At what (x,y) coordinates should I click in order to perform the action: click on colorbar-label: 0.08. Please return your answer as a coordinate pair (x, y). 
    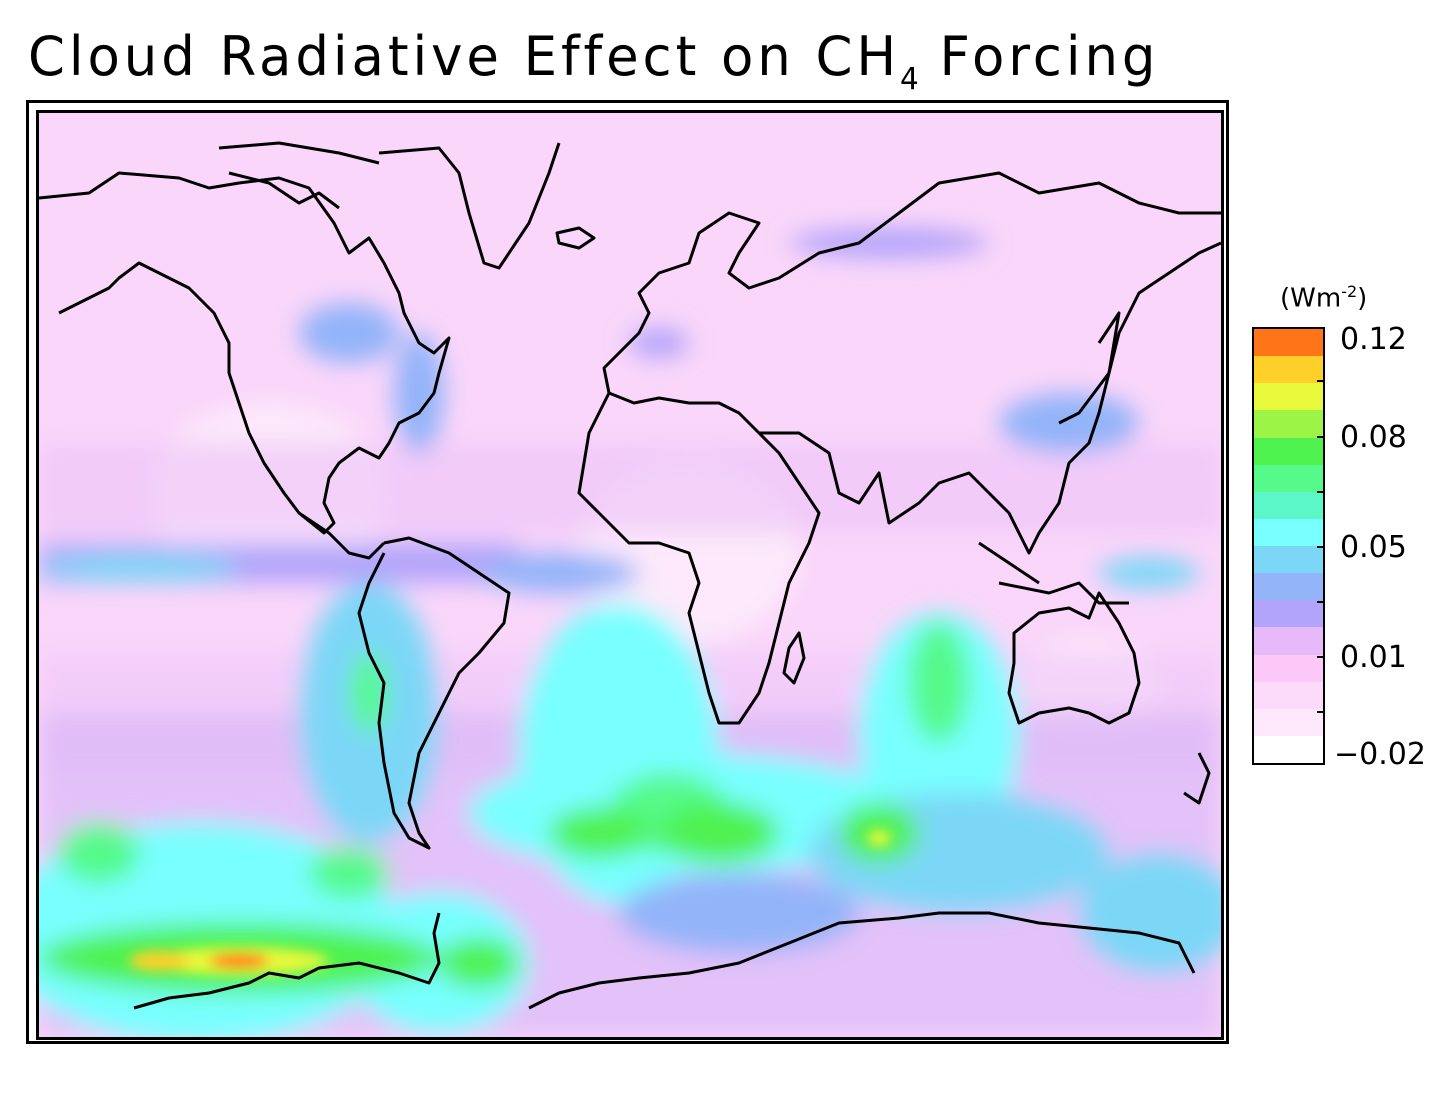
    Looking at the image, I should click on (1373, 437).